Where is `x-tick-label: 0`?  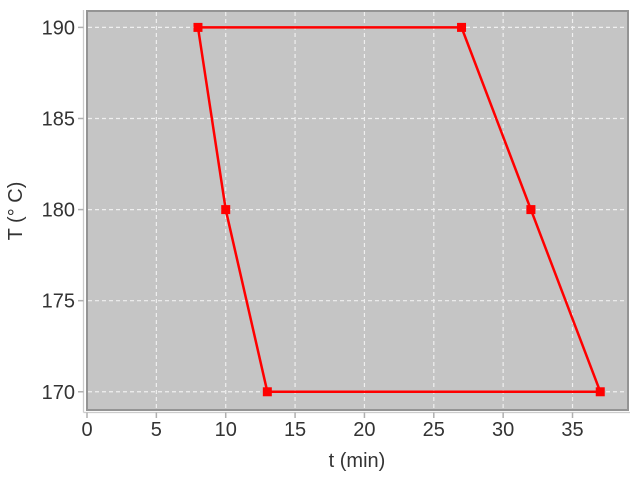
x-tick-label: 0 is located at coordinates (86, 430).